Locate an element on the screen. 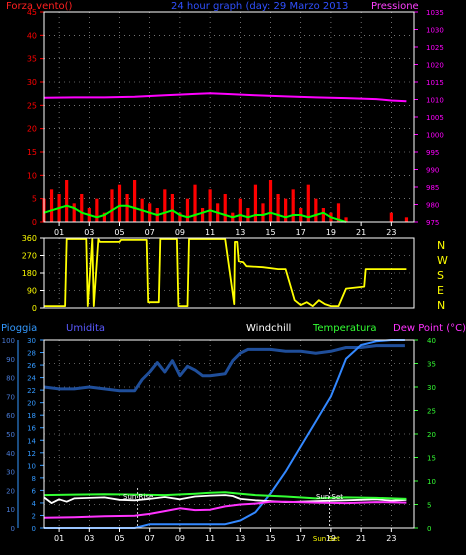 This screenshot has width=466, height=555. direction-y-tick-label: 0 is located at coordinates (34, 308).